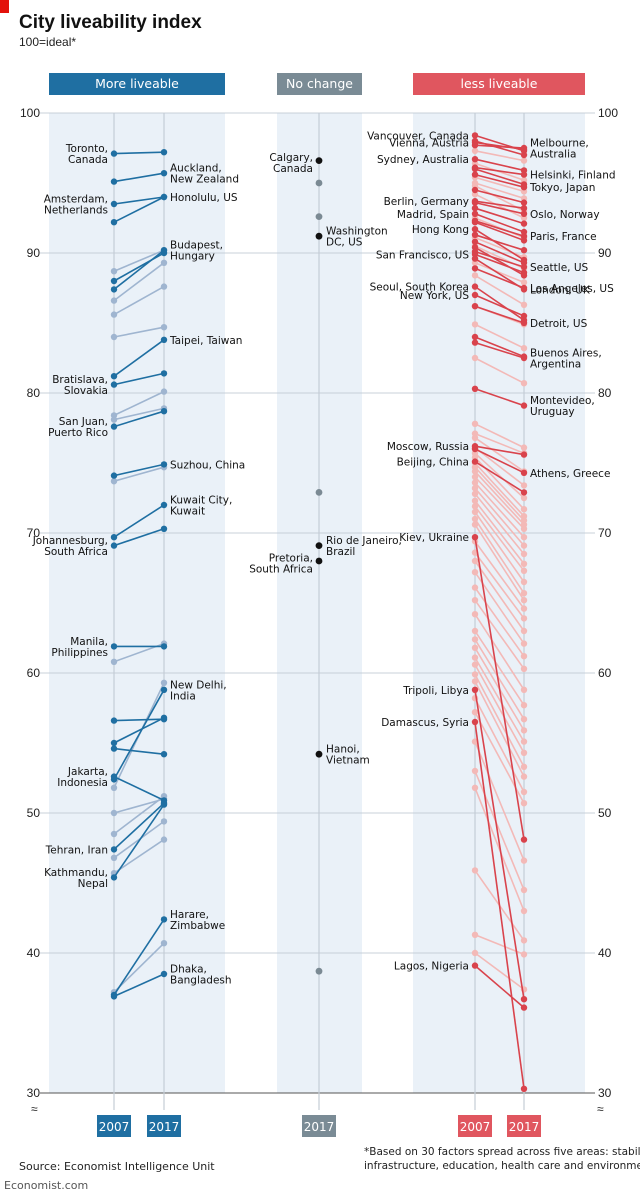  What do you see at coordinates (34, 1093) in the screenshot?
I see `y-tick-label: 30` at bounding box center [34, 1093].